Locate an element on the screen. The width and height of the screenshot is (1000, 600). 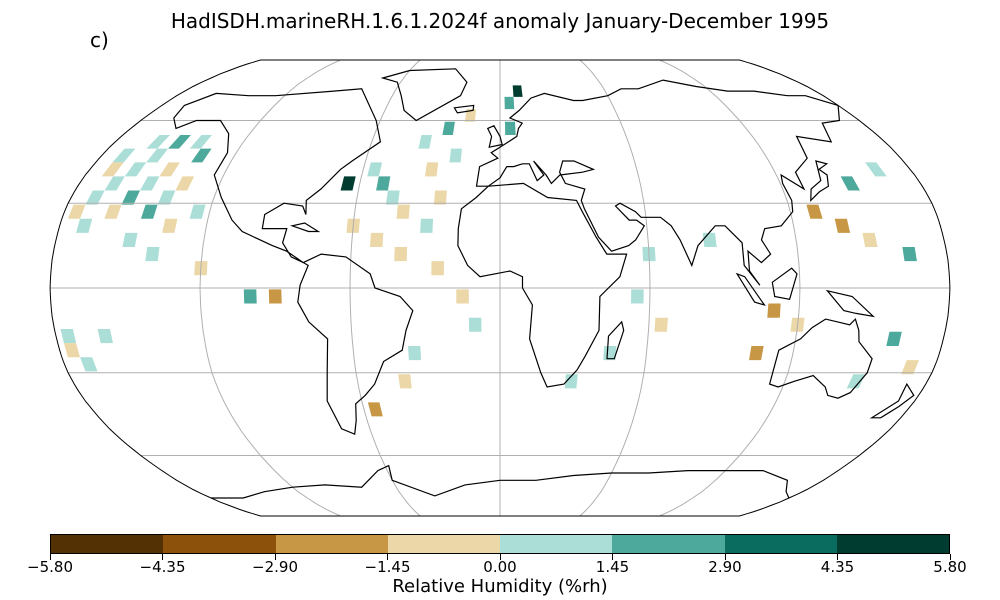
colorbar-tick-label: −5.80 is located at coordinates (50, 567).